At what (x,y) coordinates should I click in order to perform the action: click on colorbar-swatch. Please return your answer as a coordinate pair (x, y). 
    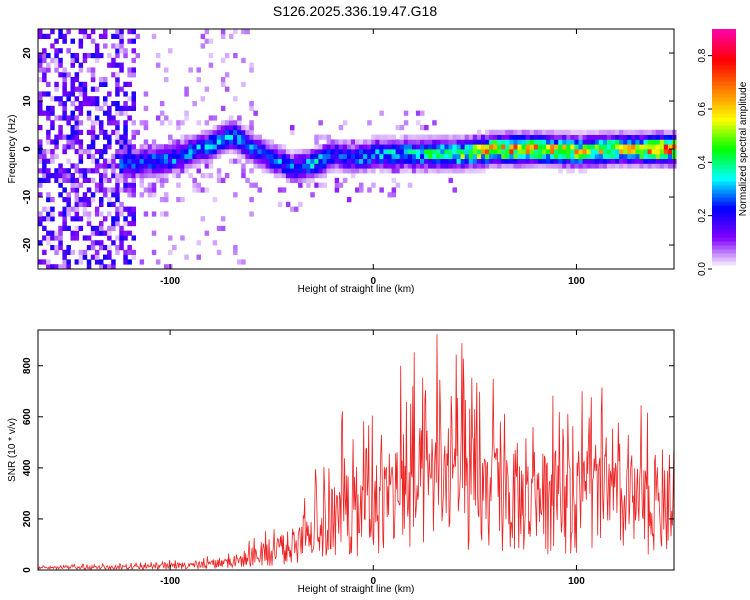
    Looking at the image, I should click on (724, 135).